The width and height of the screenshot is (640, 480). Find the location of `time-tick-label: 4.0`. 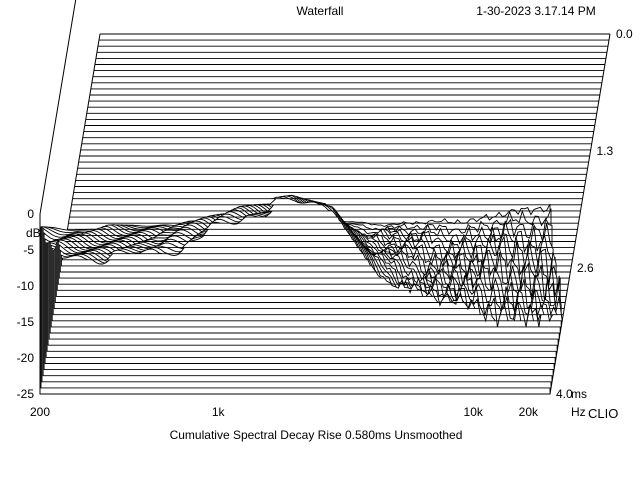

time-tick-label: 4.0 is located at coordinates (564, 394).